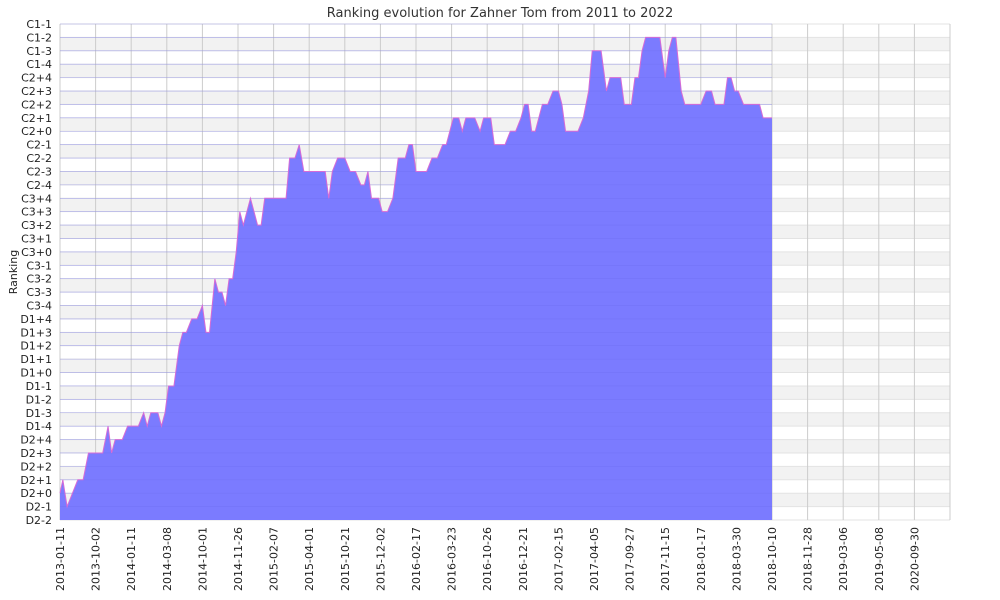 The image size is (1000, 600). Describe the element at coordinates (39, 265) in the screenshot. I see `y-tick-label: C3-1` at that location.